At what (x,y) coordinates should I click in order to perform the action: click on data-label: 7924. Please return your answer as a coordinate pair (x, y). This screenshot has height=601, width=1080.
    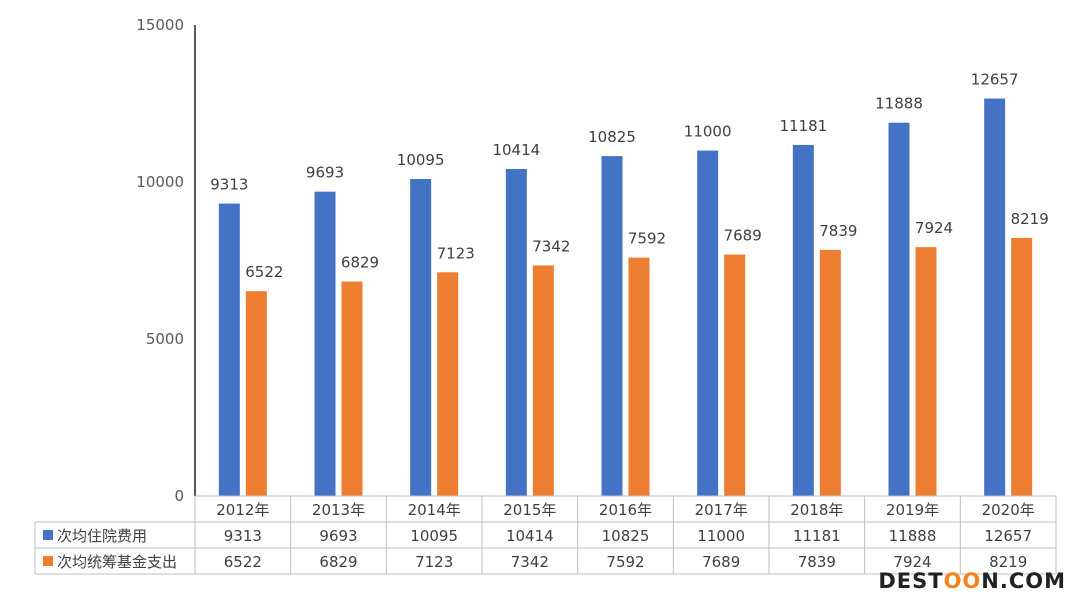
    Looking at the image, I should click on (934, 228).